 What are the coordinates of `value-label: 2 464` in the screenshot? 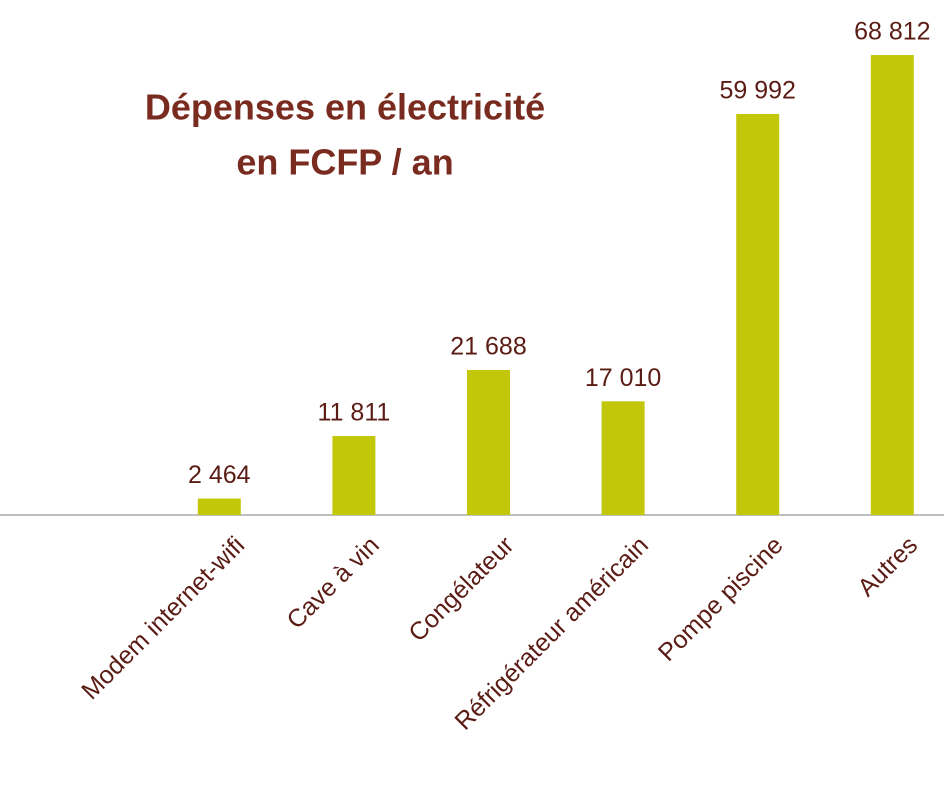 It's located at (219, 475).